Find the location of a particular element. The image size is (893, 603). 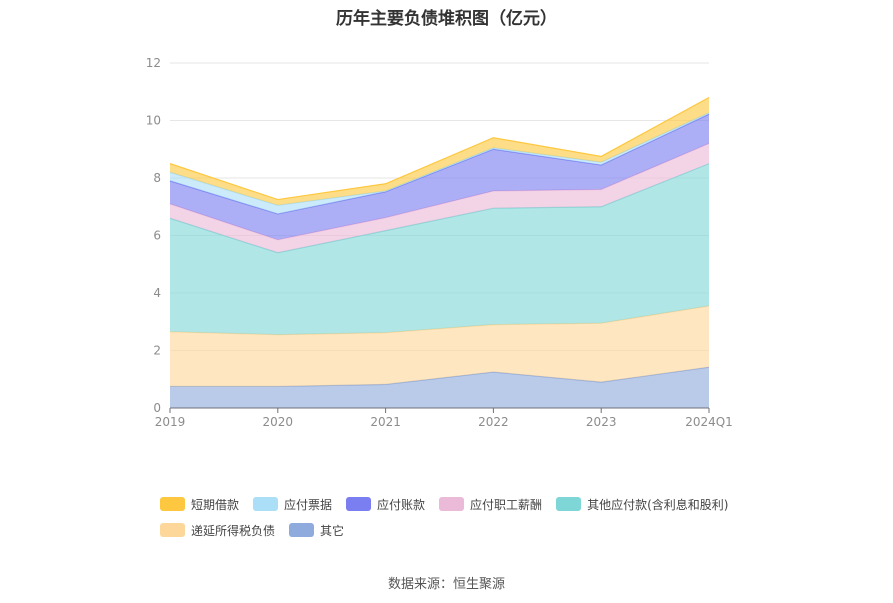

x-tick-label: 2023 is located at coordinates (601, 422).